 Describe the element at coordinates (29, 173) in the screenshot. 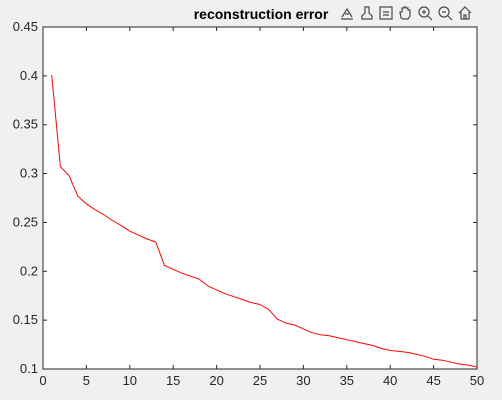

I see `y-tick-label: 0.3` at that location.